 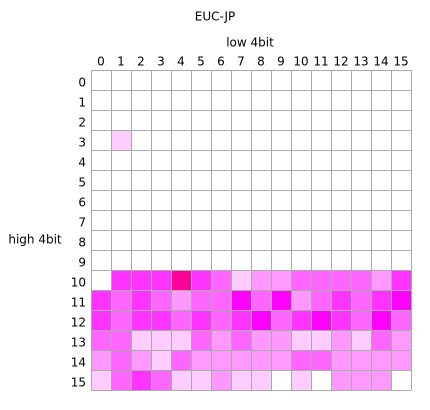 I want to click on x-tick-label: 1, so click(x=121, y=62).